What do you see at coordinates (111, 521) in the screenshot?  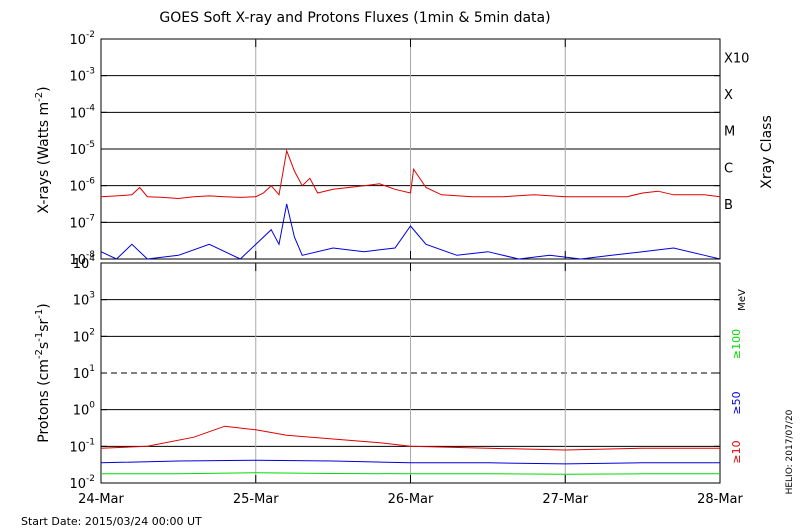 I see `start-date-label: Start Date: 2015/03/24 00:00 UT` at bounding box center [111, 521].